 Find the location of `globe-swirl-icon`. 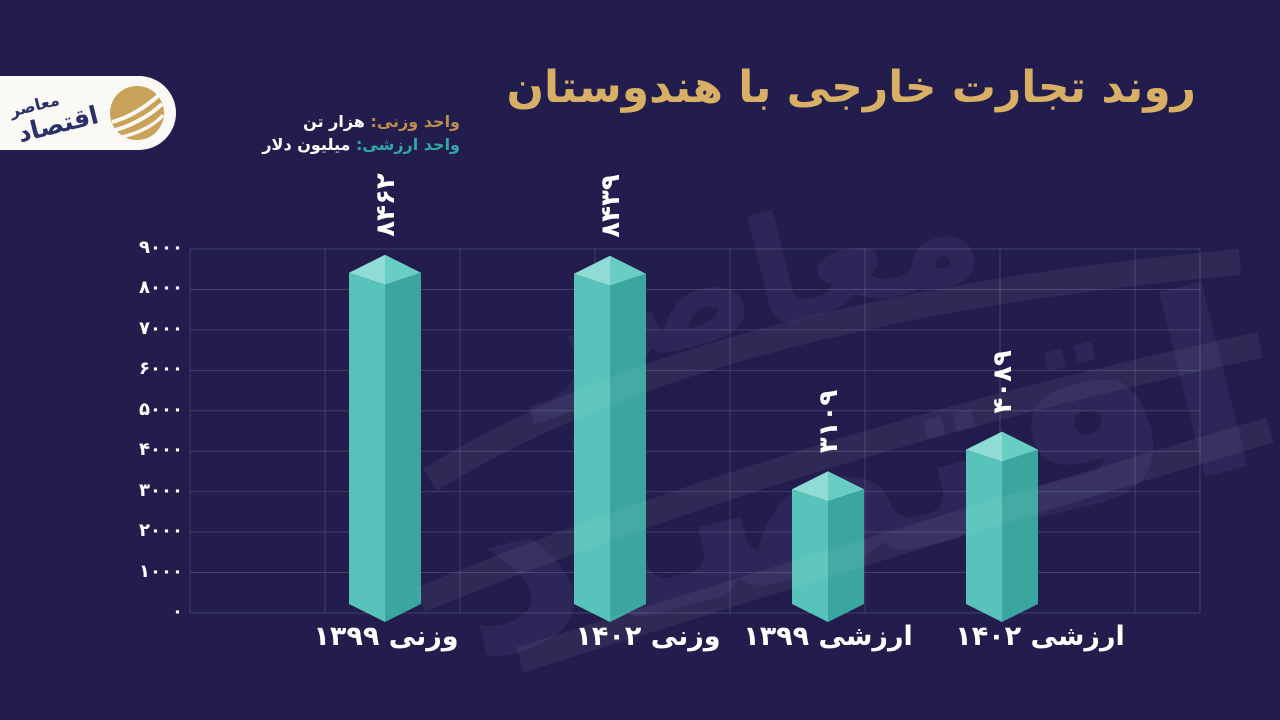

globe-swirl-icon is located at coordinates (137, 113).